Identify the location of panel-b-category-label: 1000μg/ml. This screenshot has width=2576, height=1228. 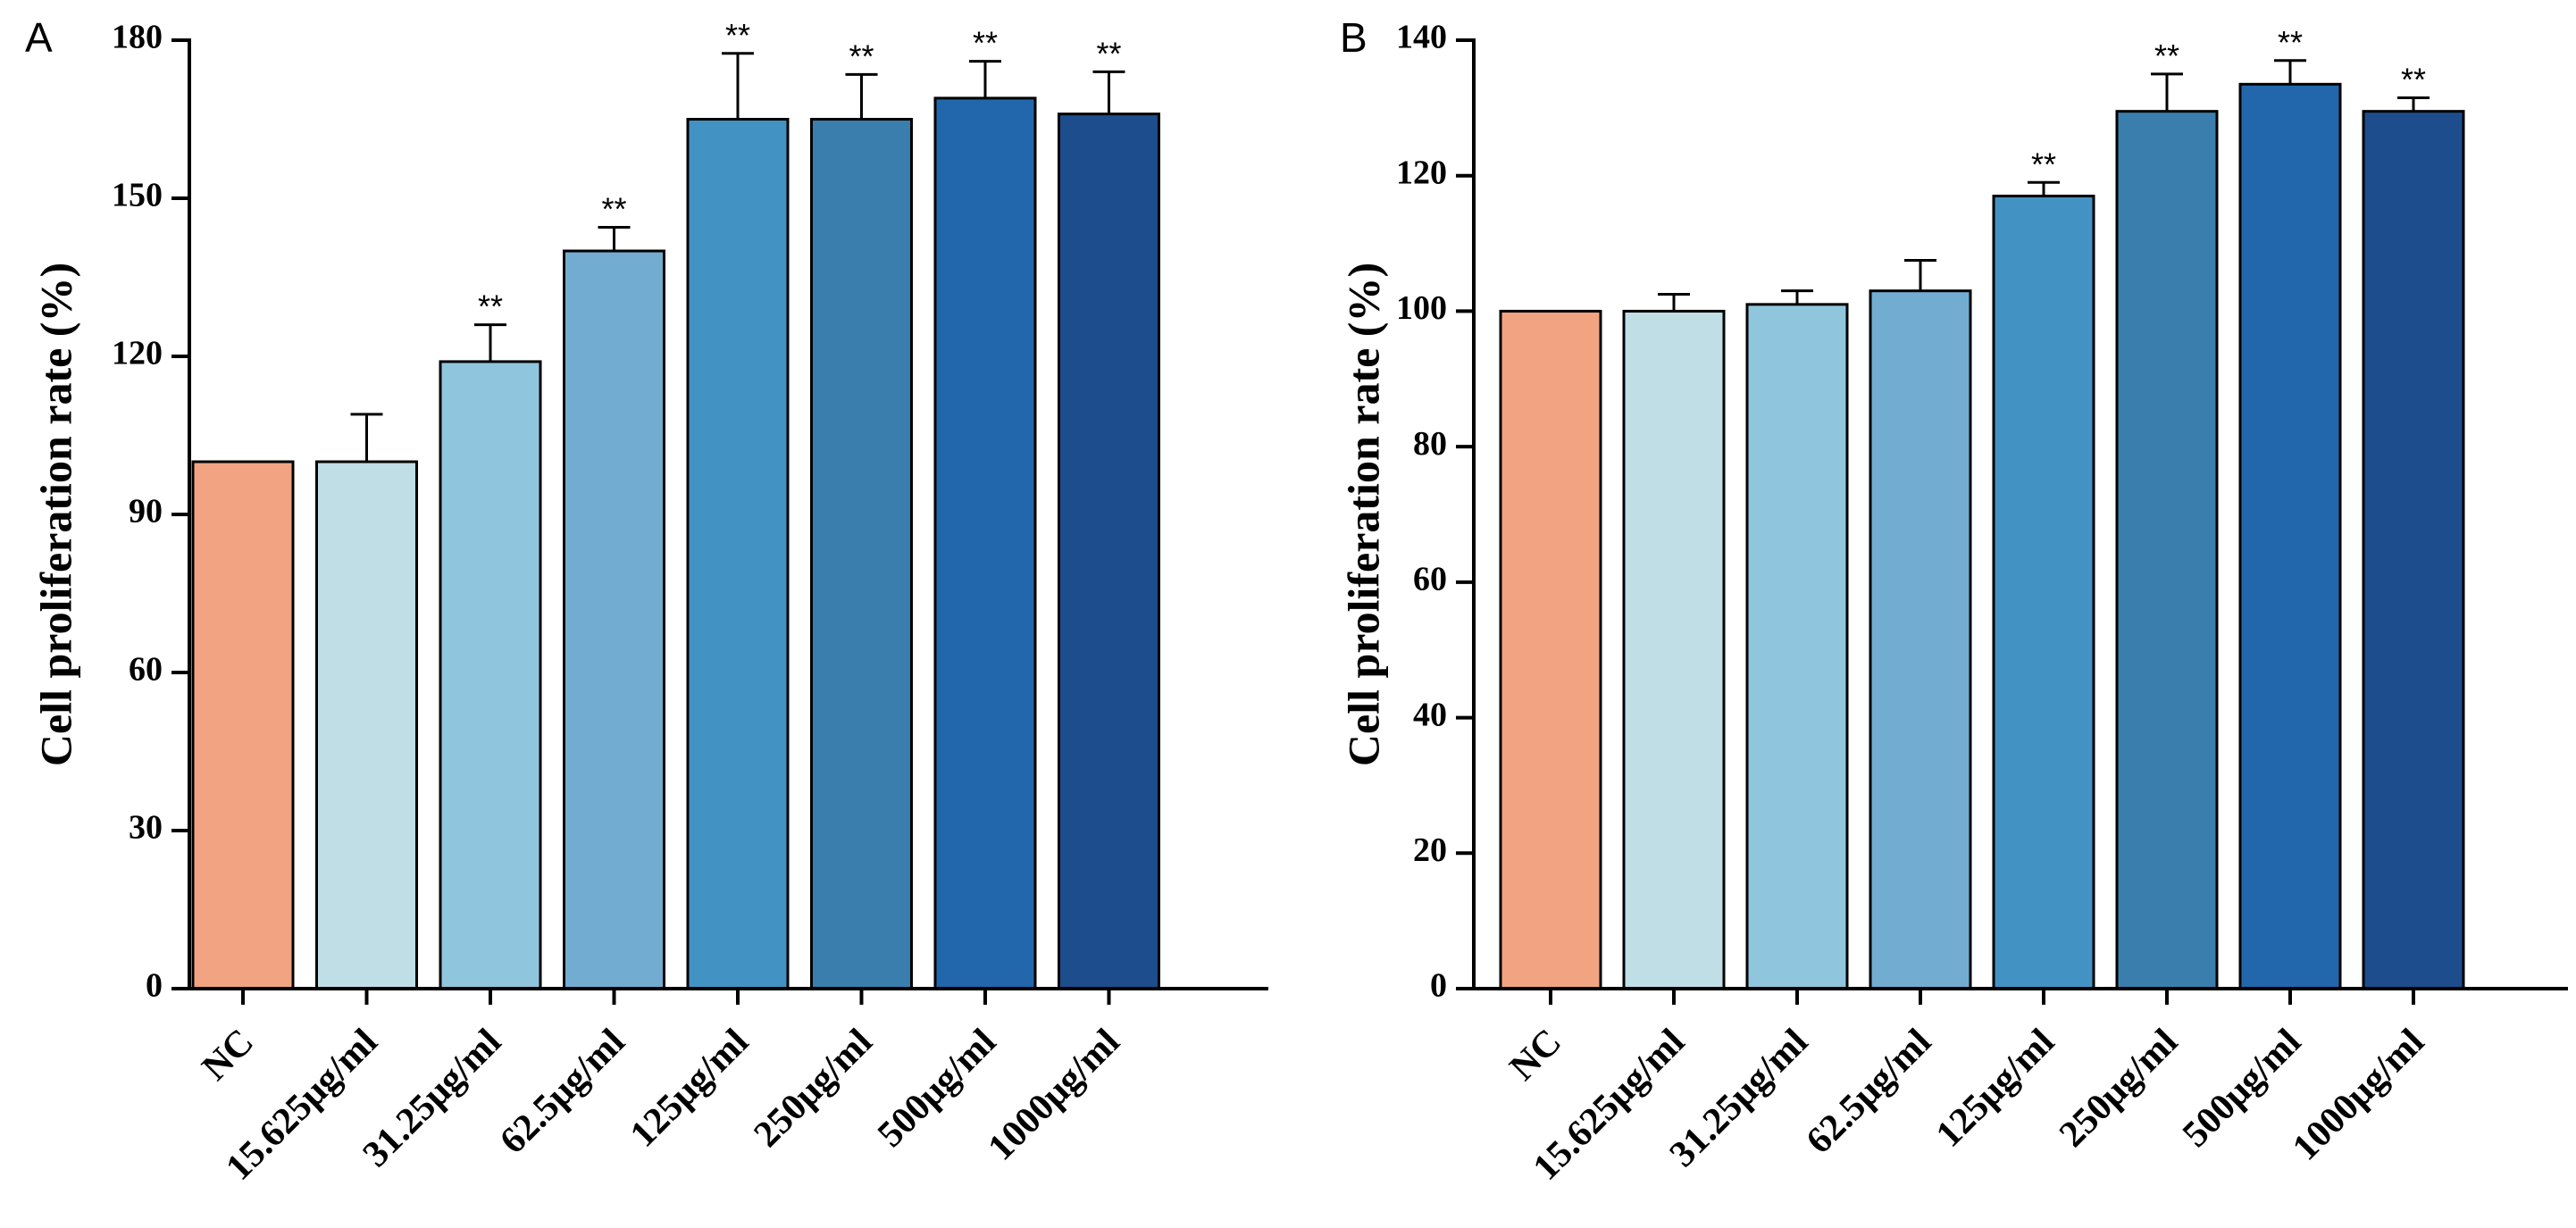
(2359, 1095).